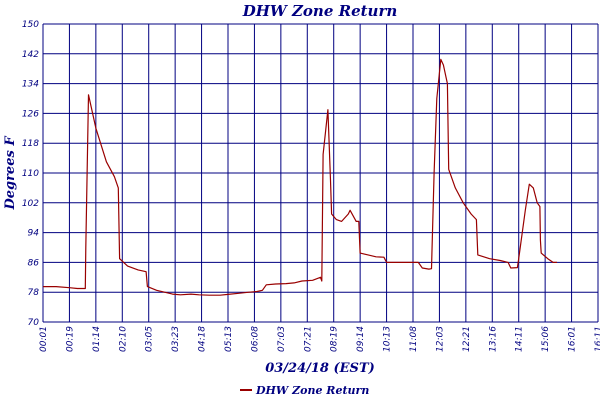 This screenshot has width=600, height=400. I want to click on x-tick-label: 06:08, so click(255, 339).